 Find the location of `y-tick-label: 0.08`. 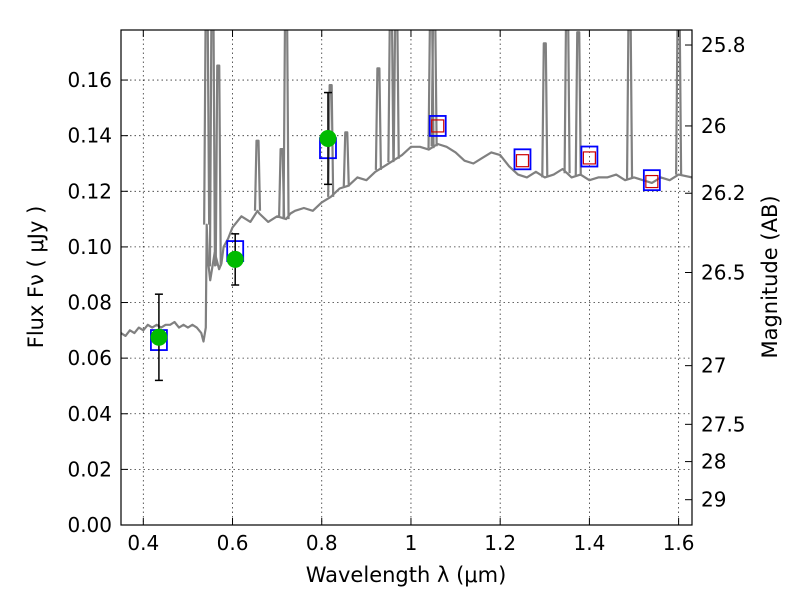

y-tick-label: 0.08 is located at coordinates (89, 303).